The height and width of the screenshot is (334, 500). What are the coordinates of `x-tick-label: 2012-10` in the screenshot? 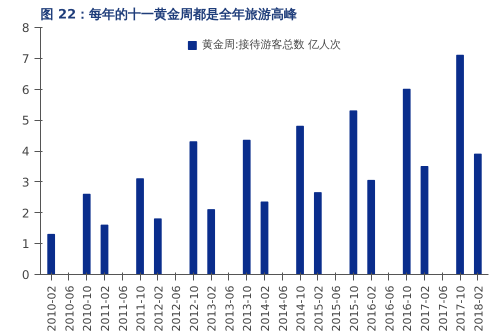 It's located at (194, 308).